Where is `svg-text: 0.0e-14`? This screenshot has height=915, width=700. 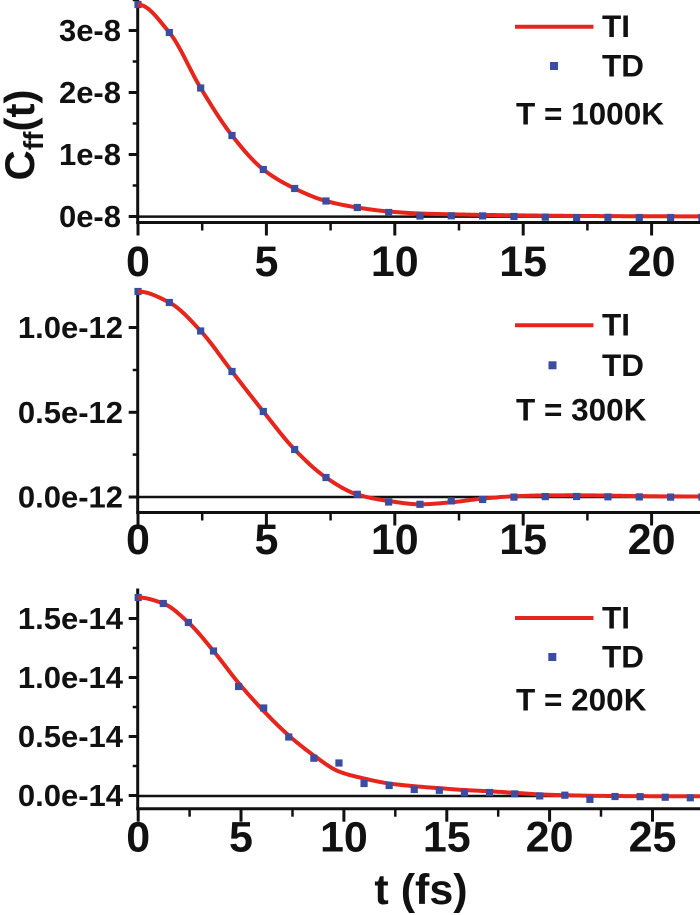 svg-text: 0.0e-14 is located at coordinates (71, 795).